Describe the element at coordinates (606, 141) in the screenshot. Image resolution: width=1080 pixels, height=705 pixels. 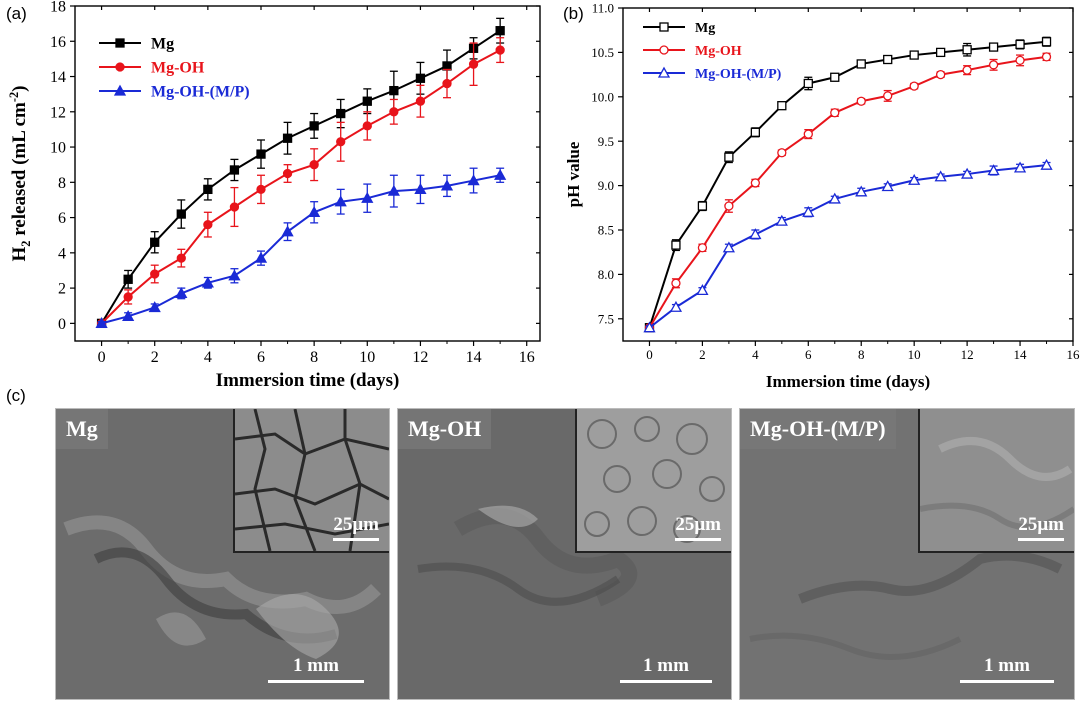
I see `y-tick-label-b-4: 9.5` at that location.